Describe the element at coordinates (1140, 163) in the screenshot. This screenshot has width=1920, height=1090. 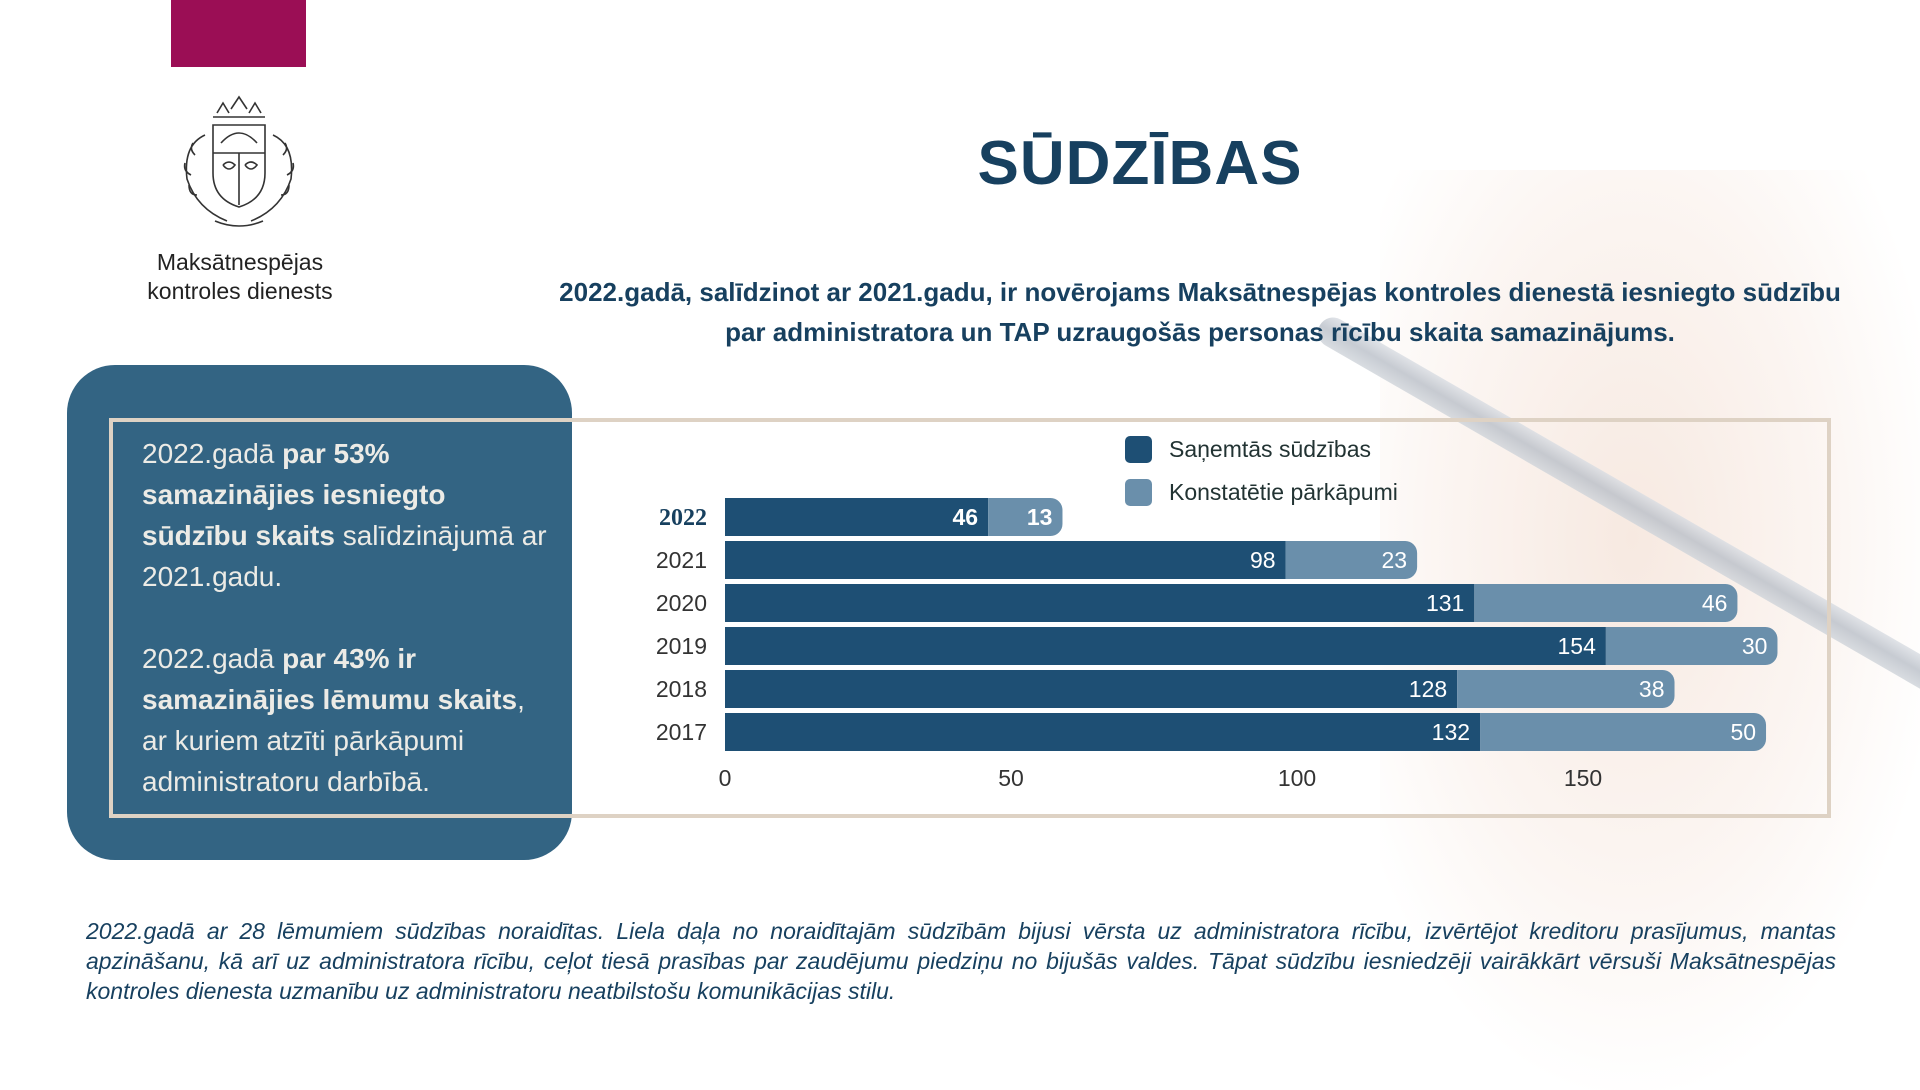
I see `page-title: SŪDZĪBAS` at that location.